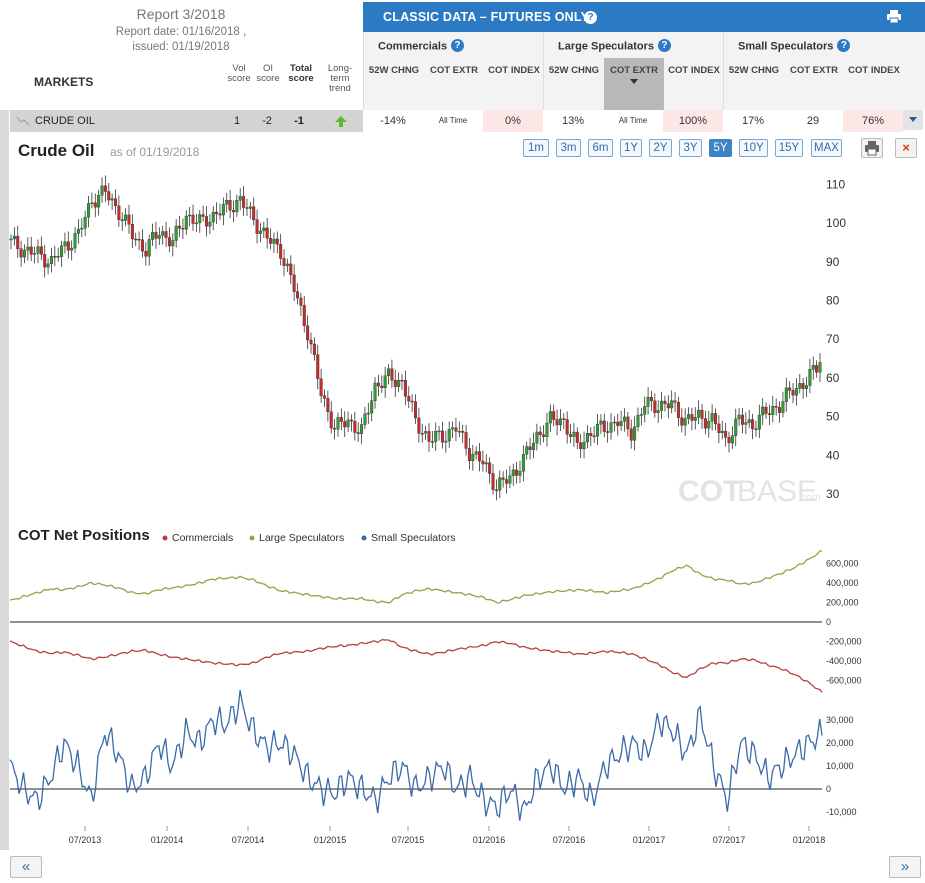 The height and width of the screenshot is (883, 925). Describe the element at coordinates (600, 148) in the screenshot. I see `range-button-6m: 6m` at that location.